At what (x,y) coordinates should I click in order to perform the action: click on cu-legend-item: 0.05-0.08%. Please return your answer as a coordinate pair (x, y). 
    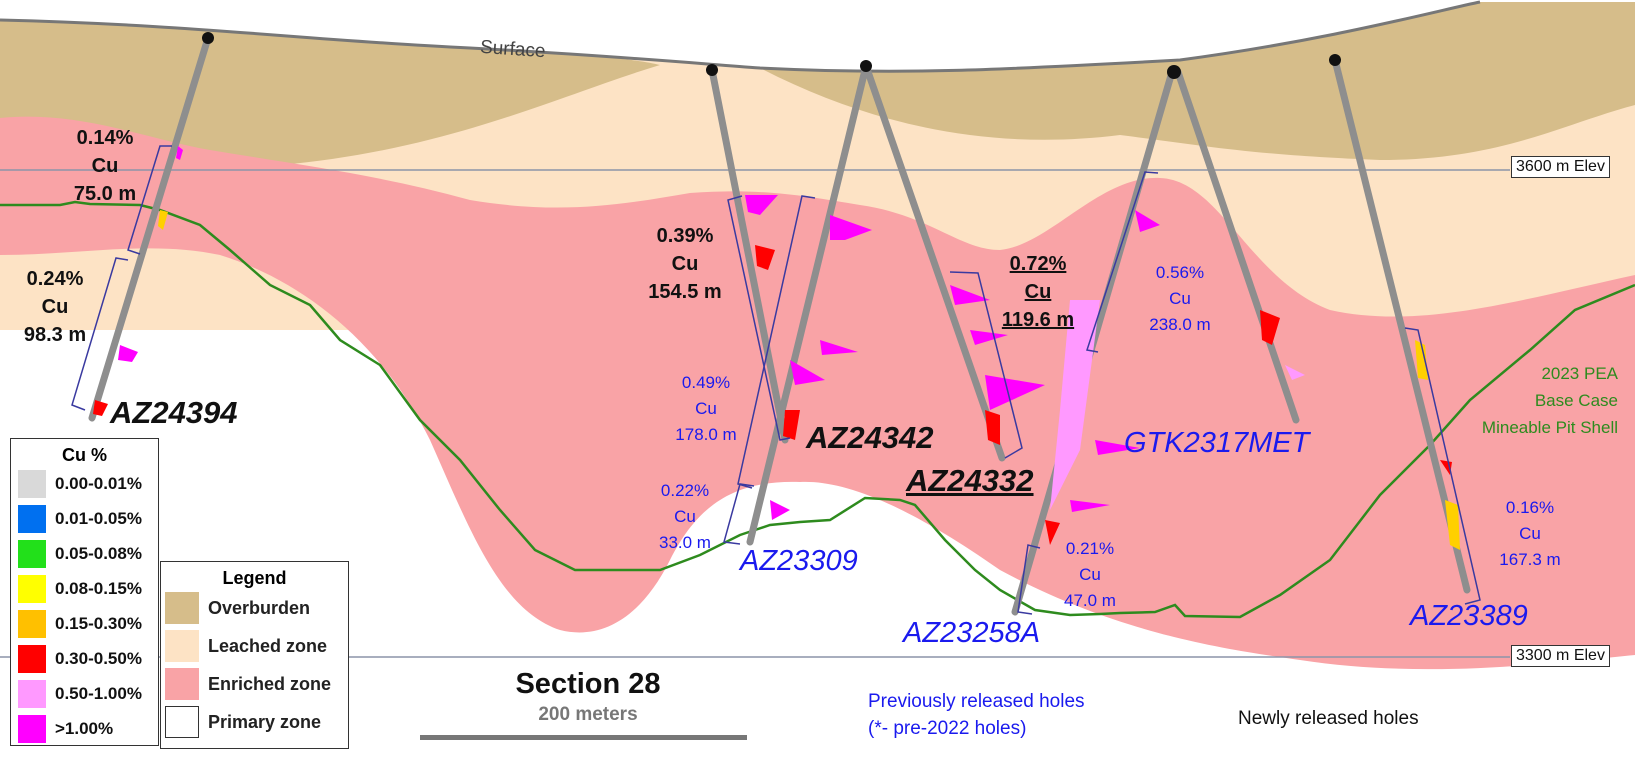
    Looking at the image, I should click on (84, 553).